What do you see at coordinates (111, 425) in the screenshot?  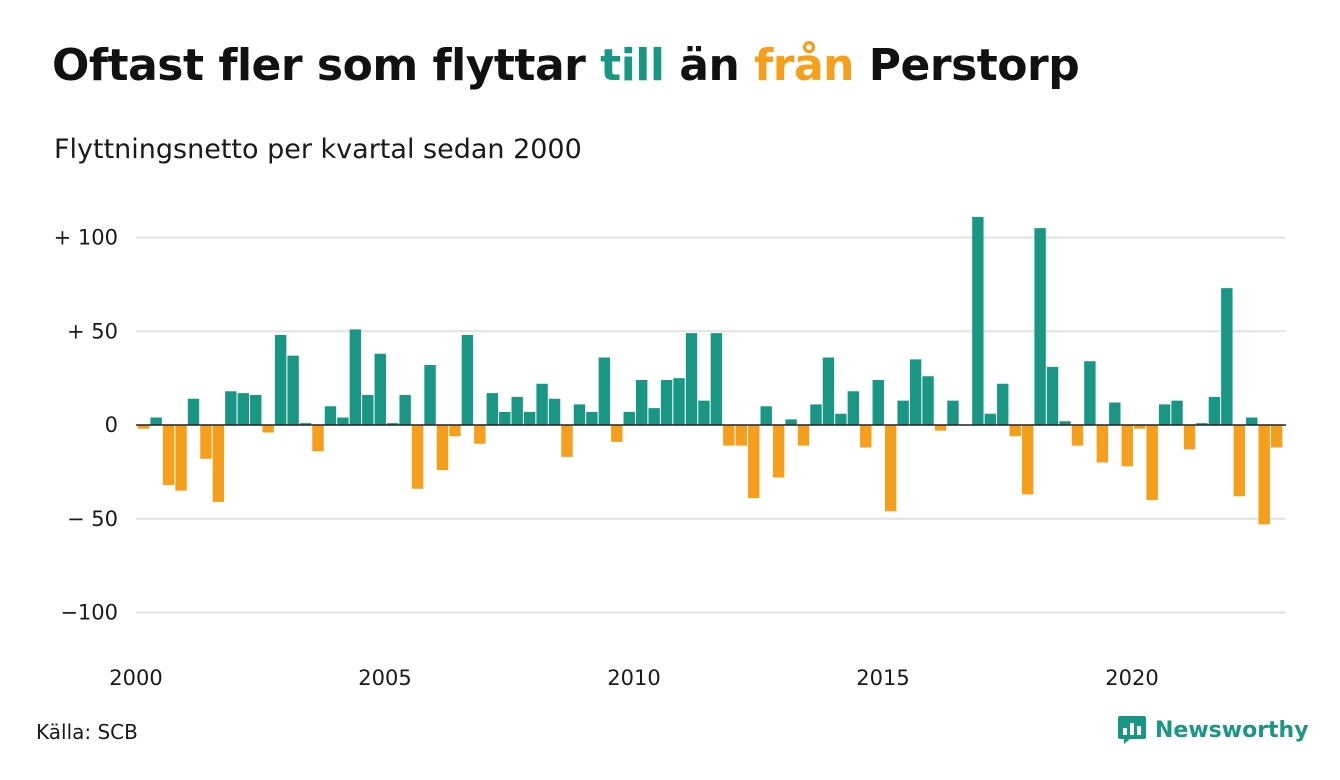 I see `y-tick-label: 0` at bounding box center [111, 425].